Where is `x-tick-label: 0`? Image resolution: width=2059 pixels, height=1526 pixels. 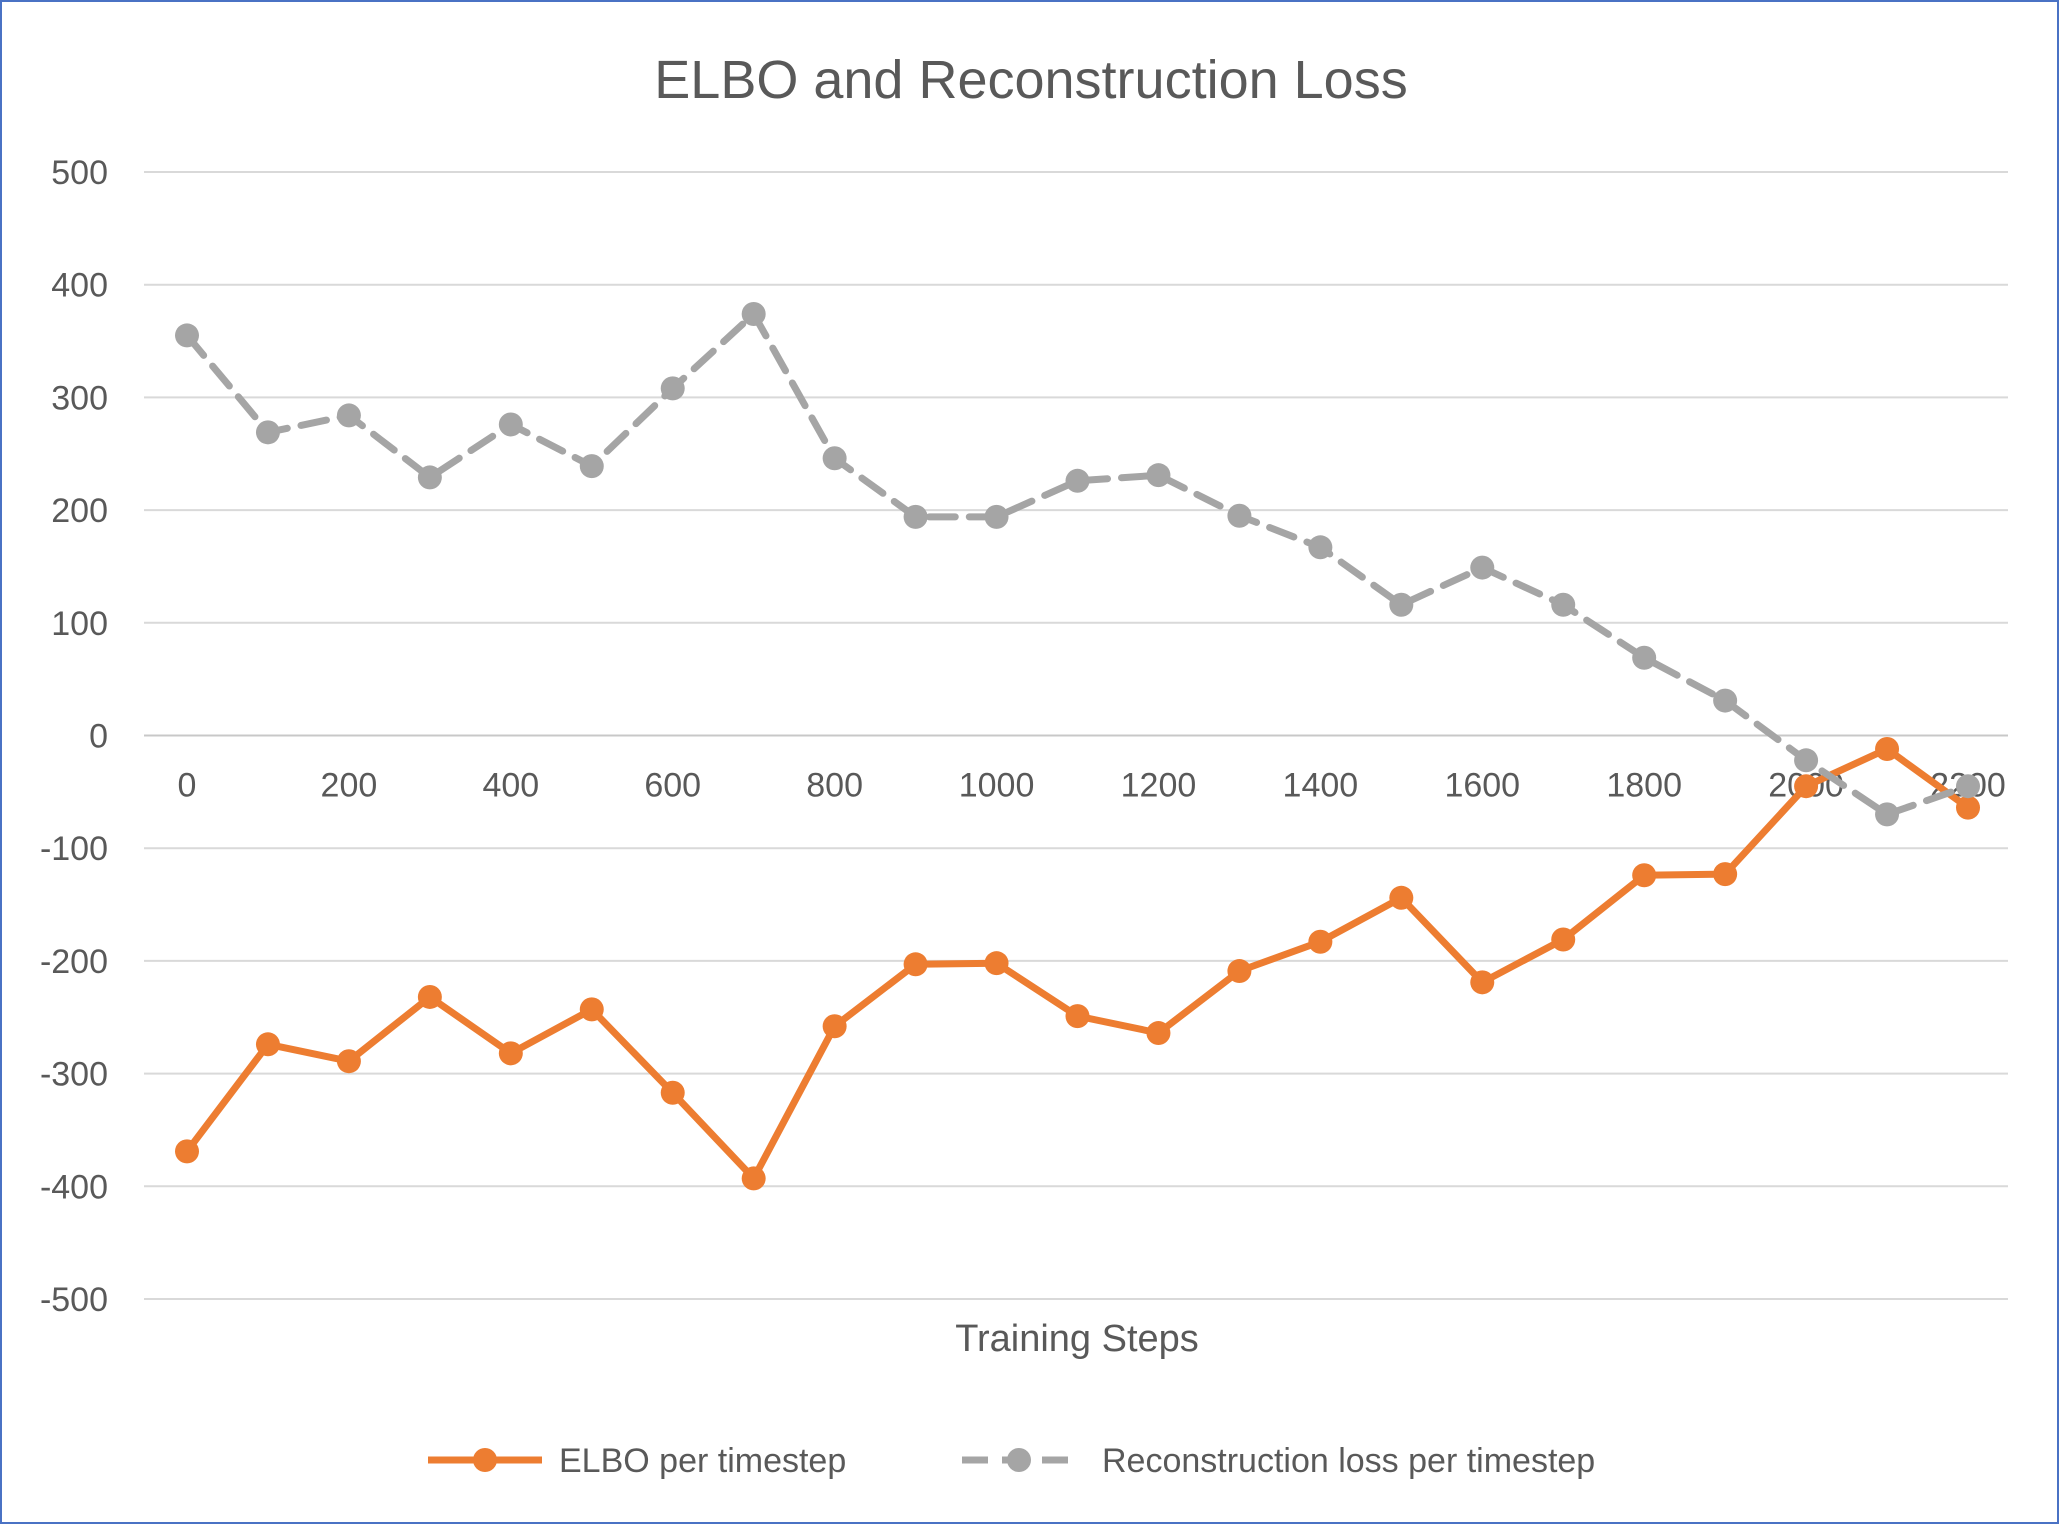
x-tick-label: 0 is located at coordinates (187, 786).